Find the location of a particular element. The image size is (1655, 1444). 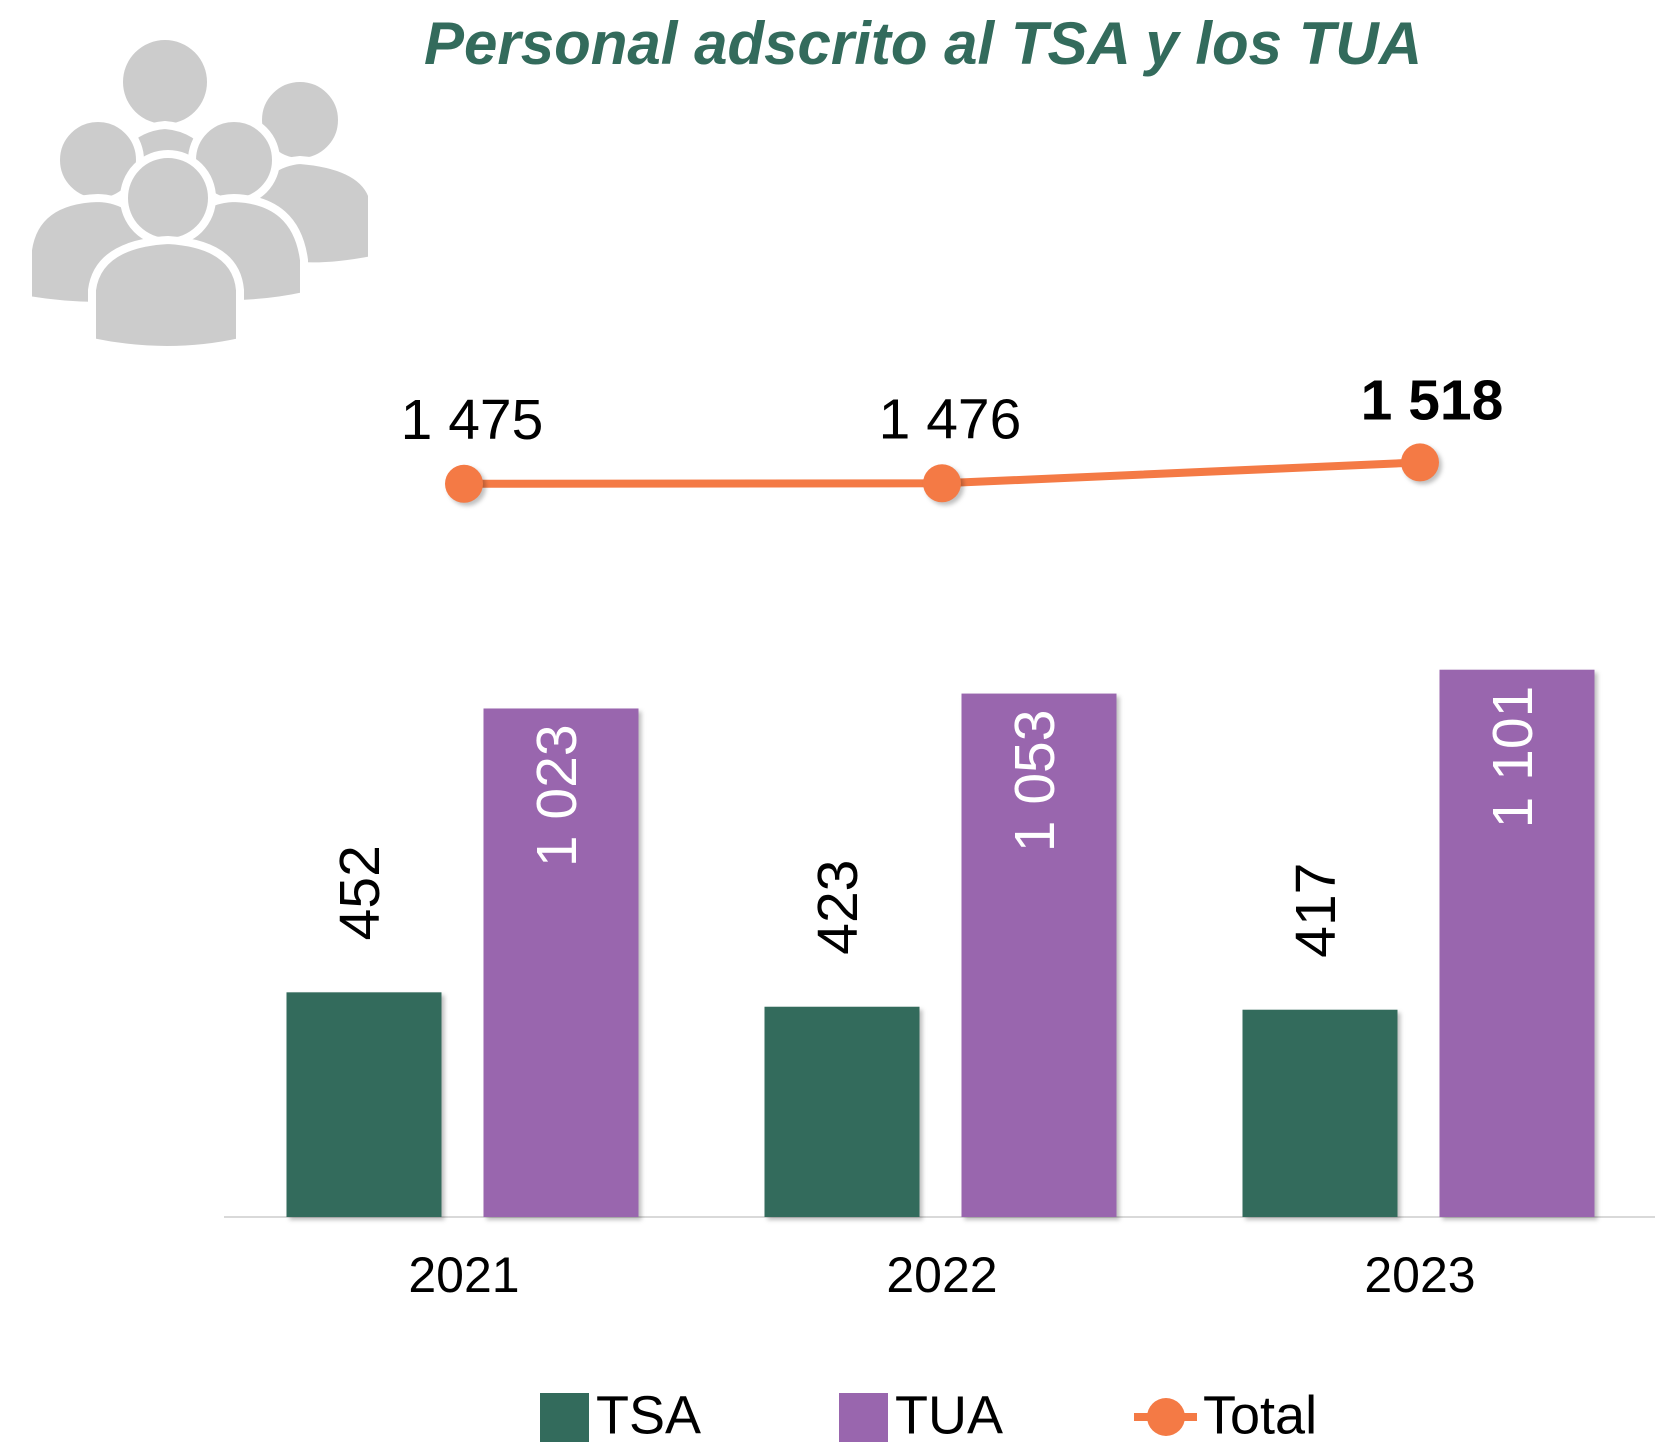

x-tick-label: 2022 is located at coordinates (941, 1275).